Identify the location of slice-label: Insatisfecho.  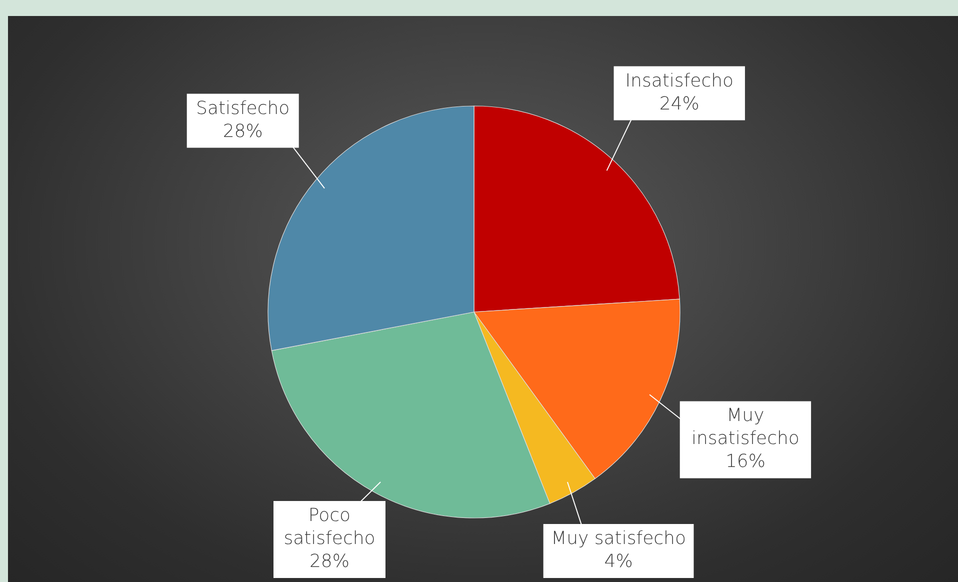
(679, 81).